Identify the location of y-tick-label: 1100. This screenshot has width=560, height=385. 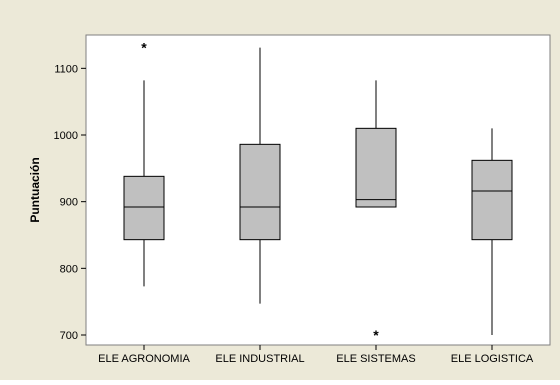
(66, 69).